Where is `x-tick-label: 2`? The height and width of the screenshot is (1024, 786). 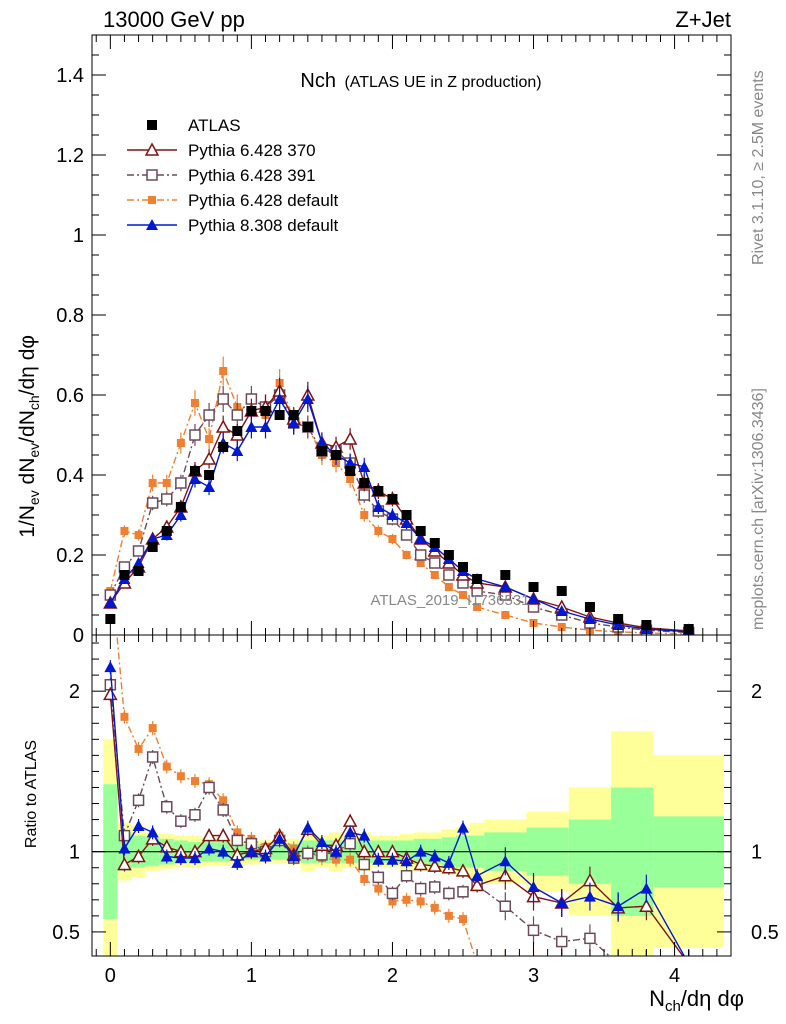
x-tick-label: 2 is located at coordinates (392, 976).